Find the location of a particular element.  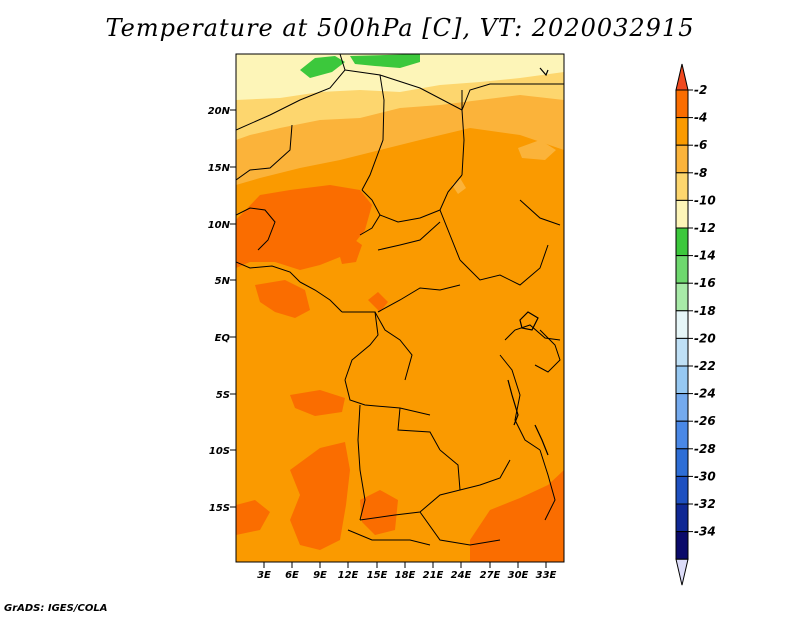

lat-label: 10S is located at coordinates (219, 451).